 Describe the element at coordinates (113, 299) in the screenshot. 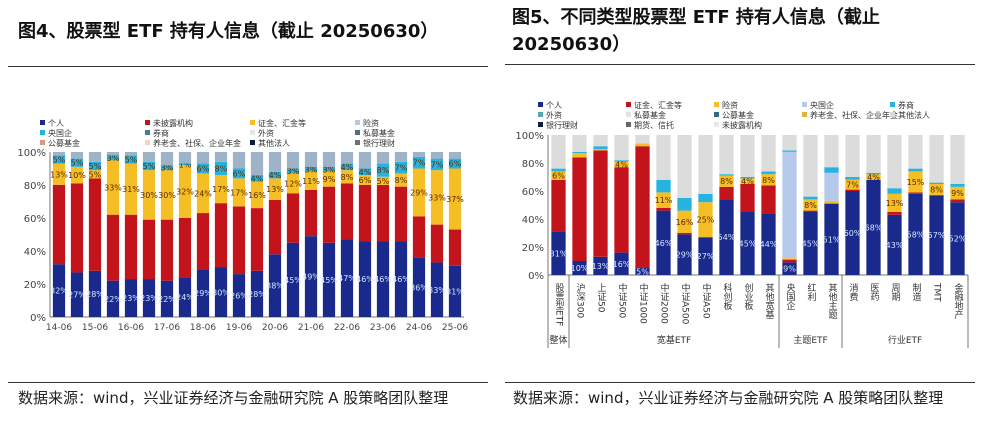

I see `data-label: 22%` at that location.